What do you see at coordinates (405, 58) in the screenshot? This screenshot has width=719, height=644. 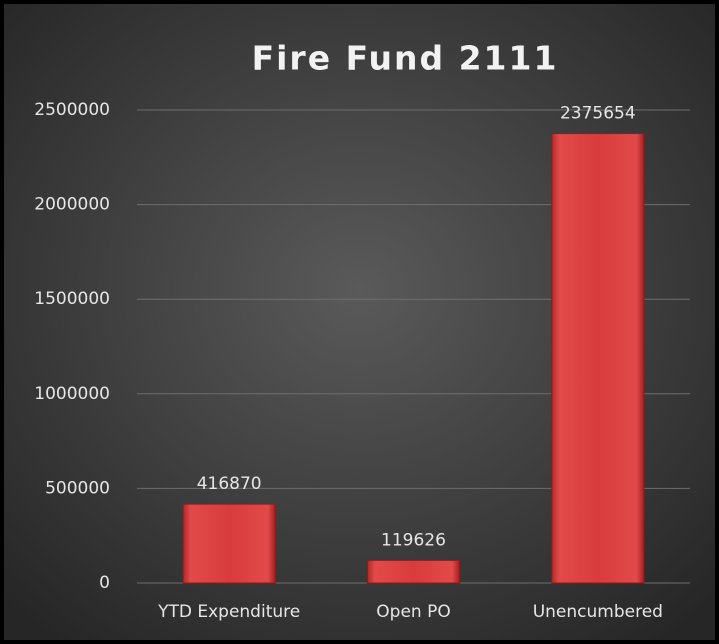 I see `chart-title: Fire Fund 2111` at bounding box center [405, 58].